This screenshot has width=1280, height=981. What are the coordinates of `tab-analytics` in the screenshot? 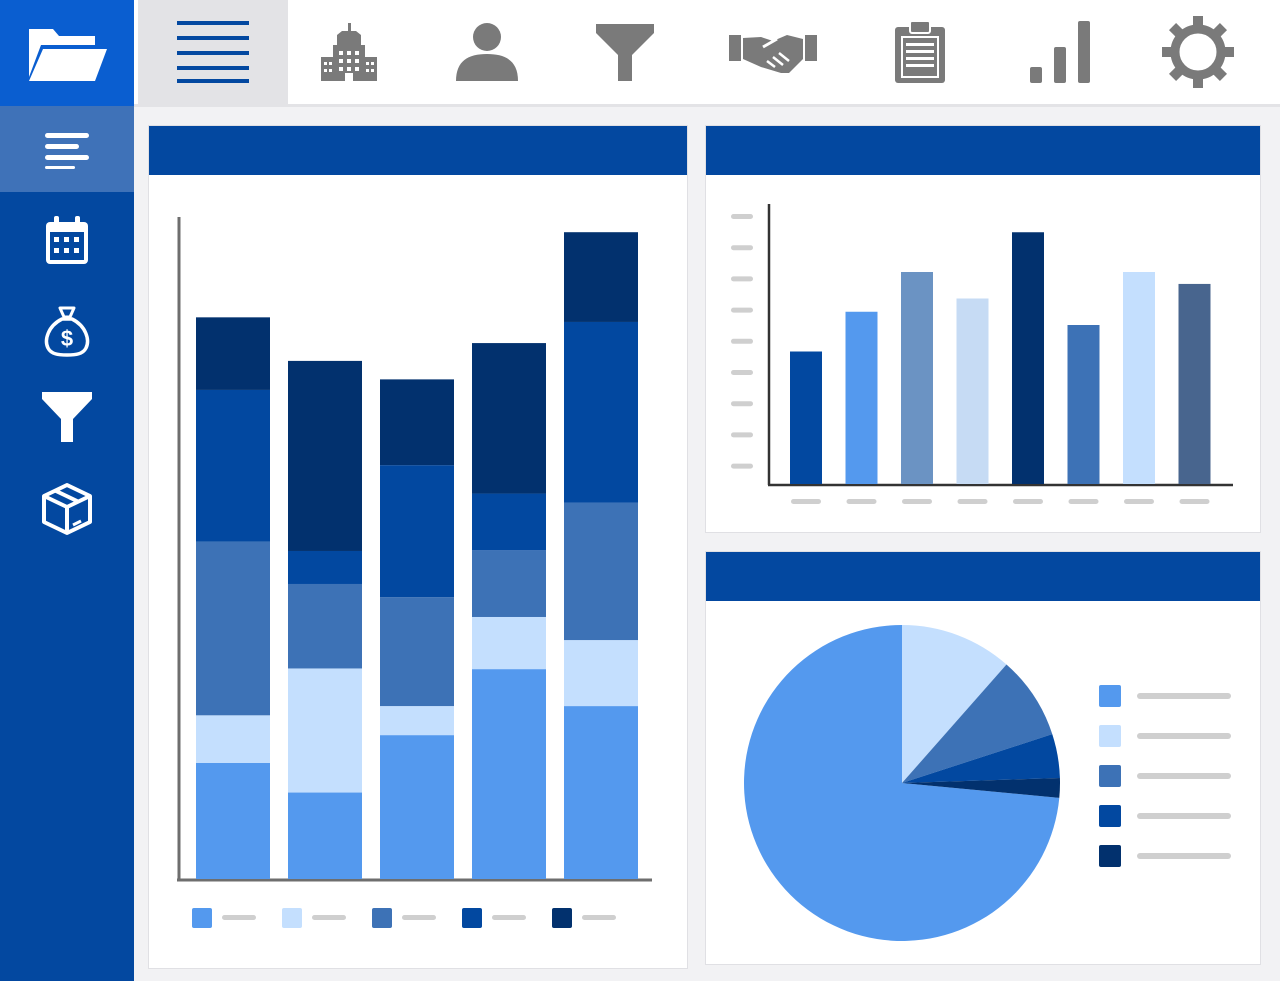 It's located at (1060, 52).